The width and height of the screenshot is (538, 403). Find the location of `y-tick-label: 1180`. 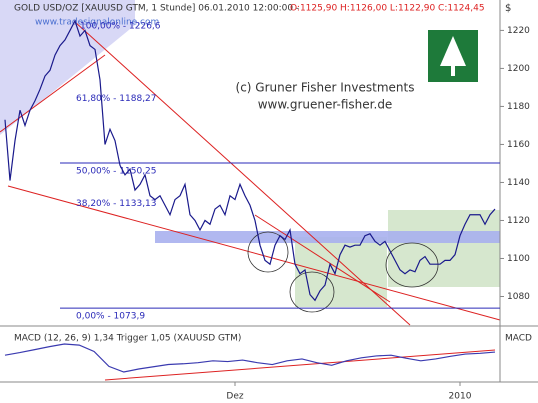

y-tick-label: 1180 is located at coordinates (518, 107).